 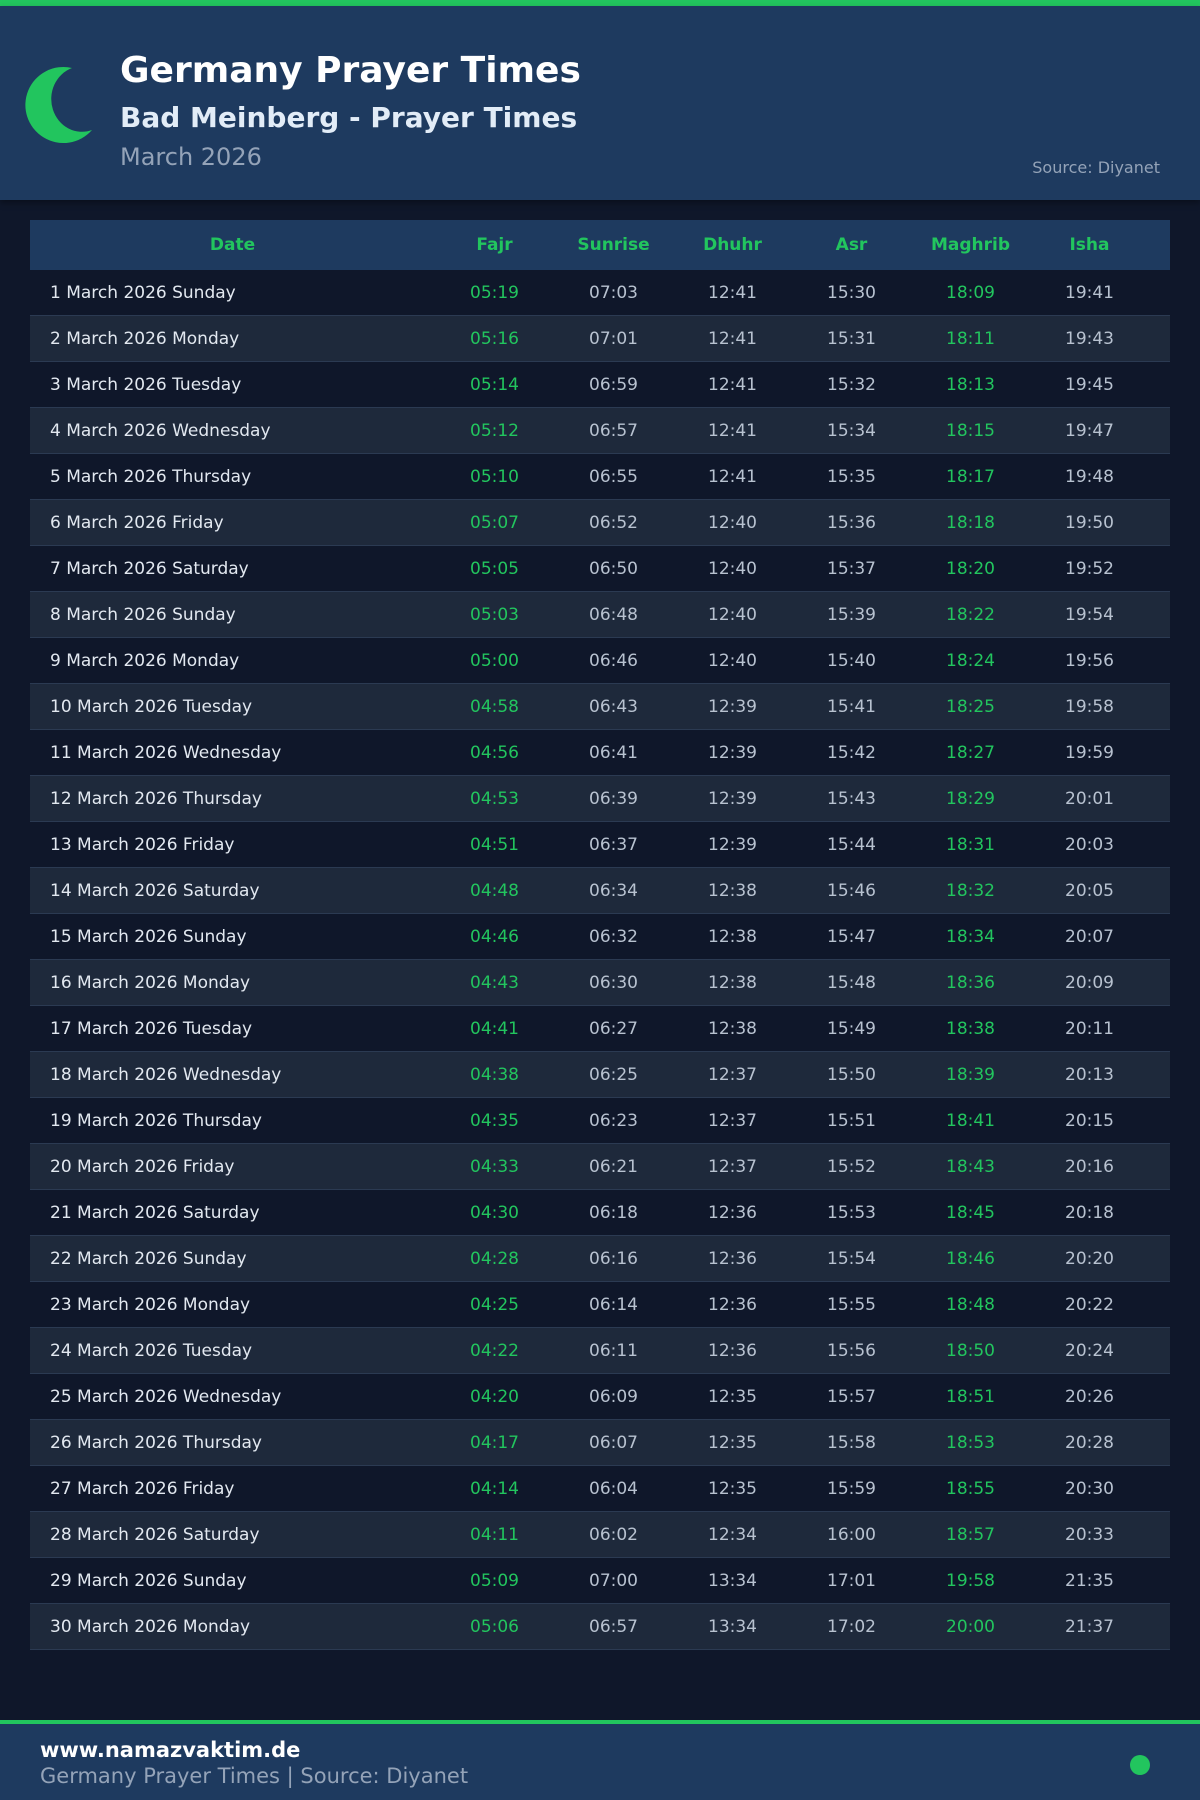 I want to click on cell-date: 3 March 2026 Tuesday, so click(x=146, y=384).